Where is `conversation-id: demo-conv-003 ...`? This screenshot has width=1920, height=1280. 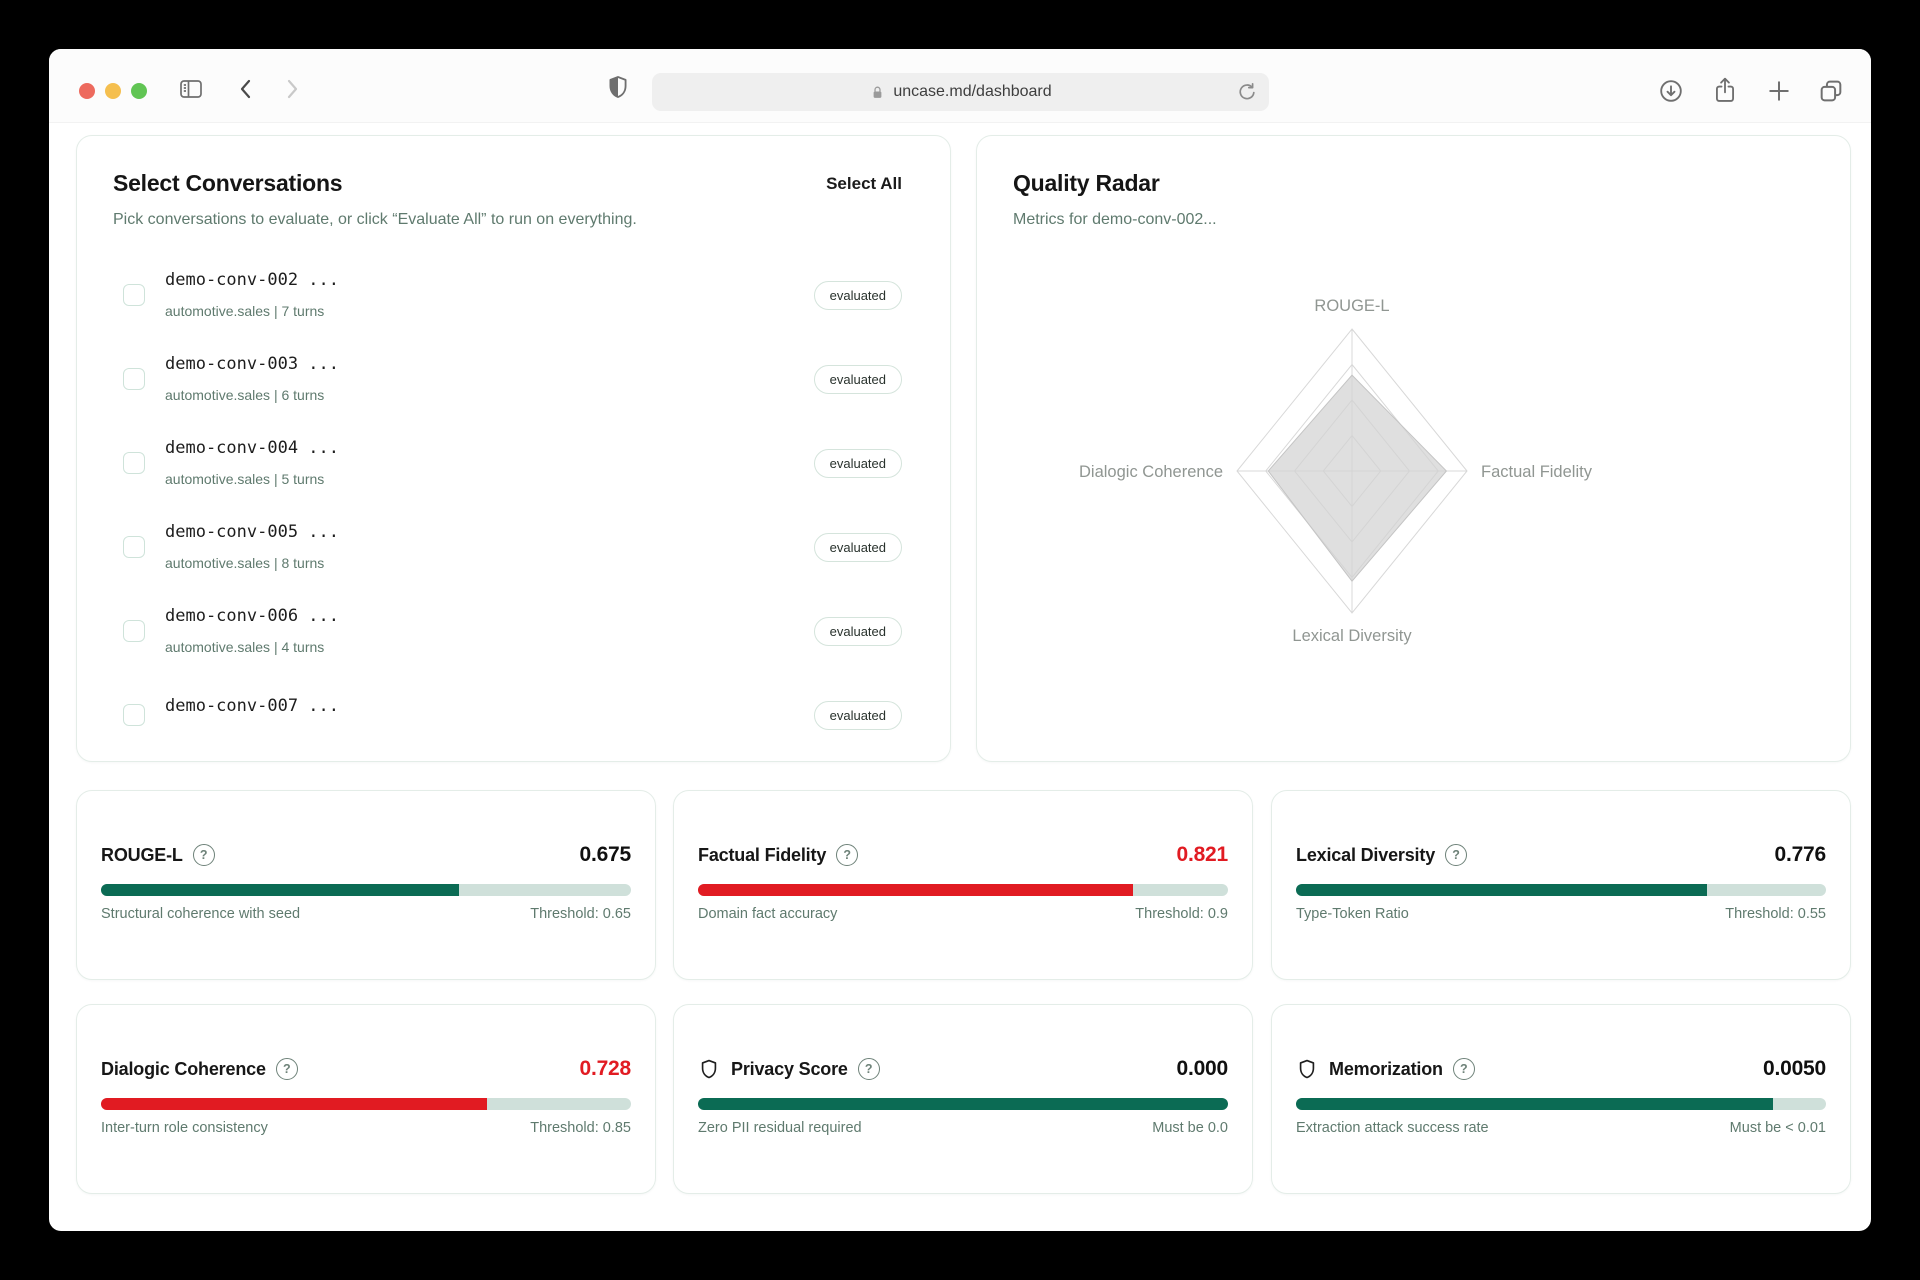 conversation-id: demo-conv-003 ... is located at coordinates (252, 364).